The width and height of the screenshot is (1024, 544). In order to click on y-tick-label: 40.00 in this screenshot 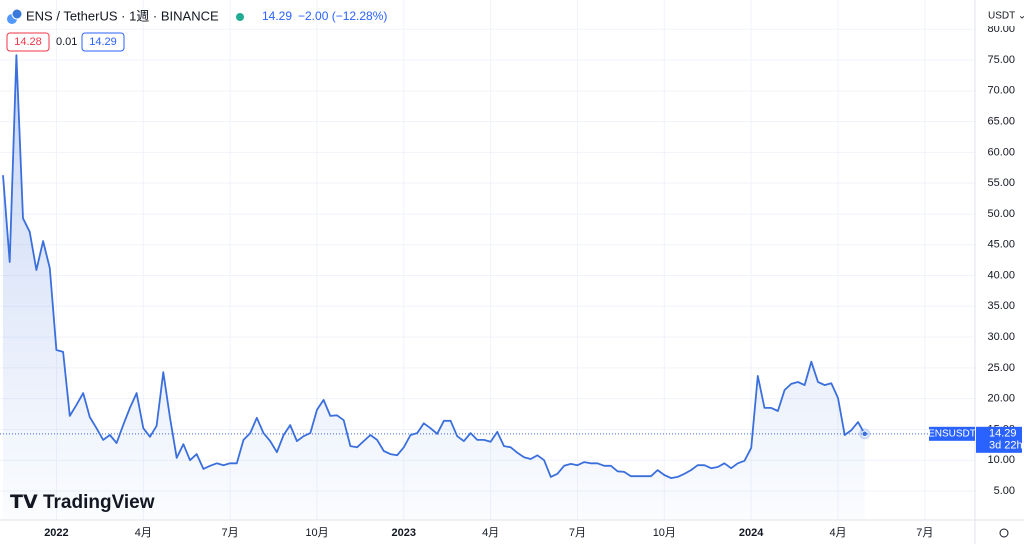, I will do `click(1001, 275)`.